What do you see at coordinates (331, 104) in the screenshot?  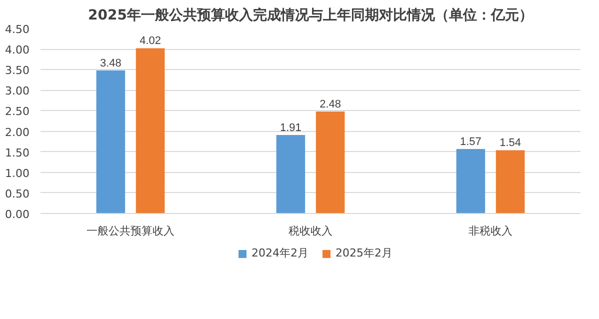 I see `data-label: 2.48` at bounding box center [331, 104].